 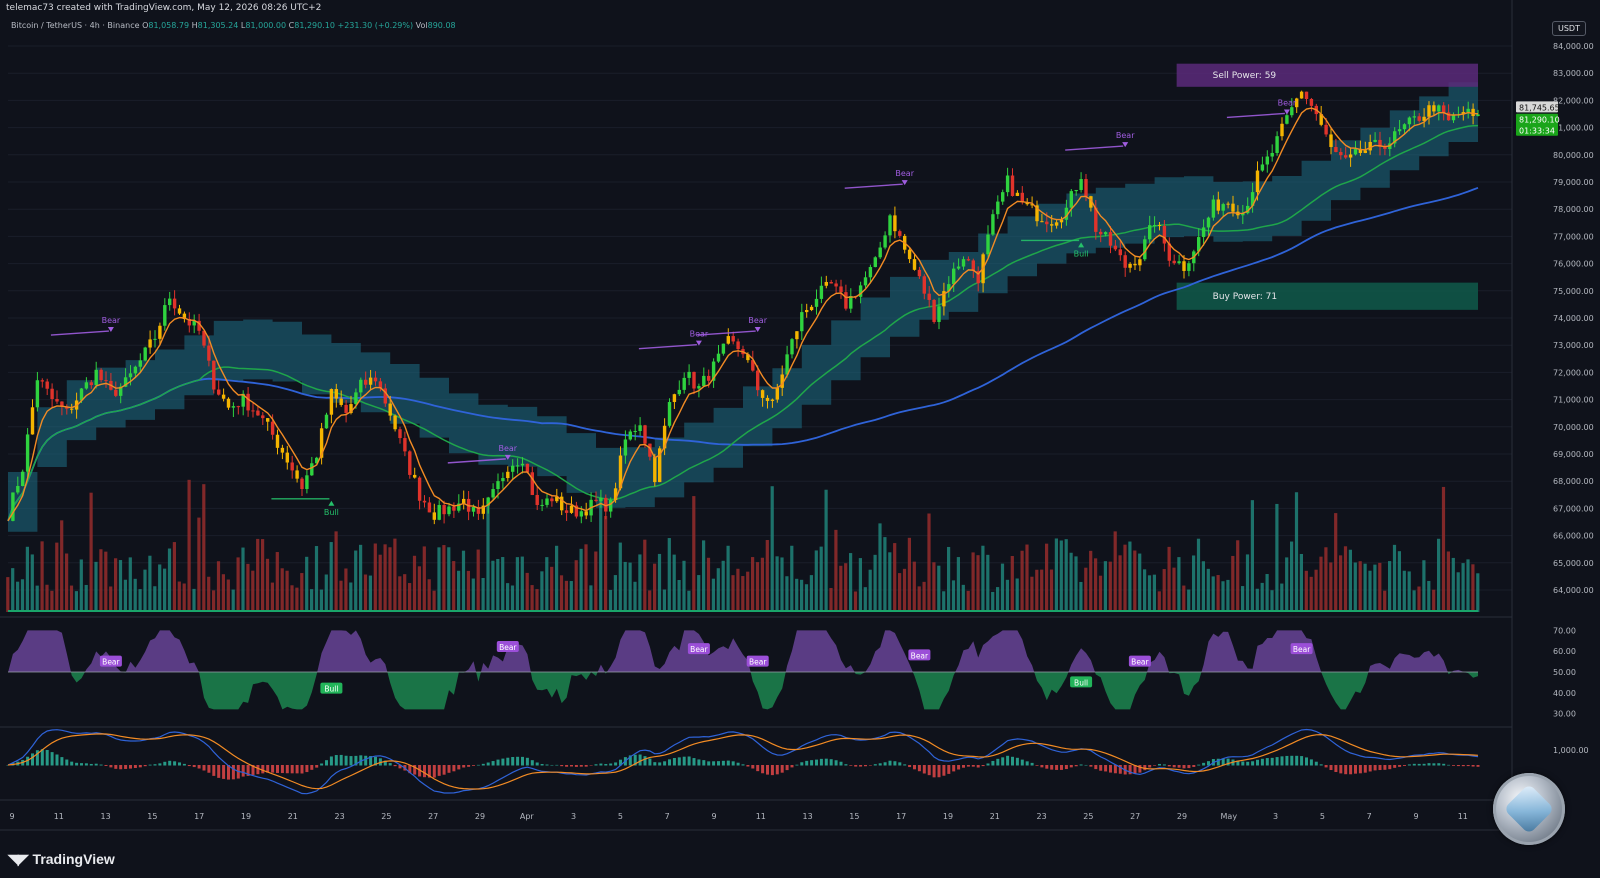 I want to click on time-tick-label: 15, so click(x=152, y=816).